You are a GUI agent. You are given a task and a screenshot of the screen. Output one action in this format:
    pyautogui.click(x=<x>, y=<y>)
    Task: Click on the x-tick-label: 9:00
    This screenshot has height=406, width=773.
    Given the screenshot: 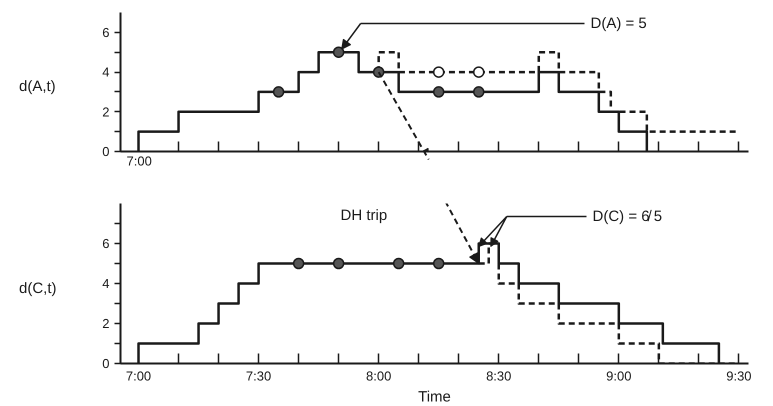 What is the action you would take?
    pyautogui.click(x=619, y=376)
    